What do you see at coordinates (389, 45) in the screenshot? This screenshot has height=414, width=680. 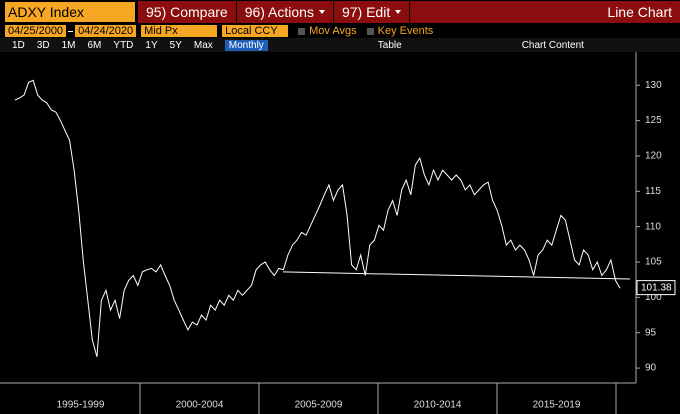 I see `table-button: Table` at bounding box center [389, 45].